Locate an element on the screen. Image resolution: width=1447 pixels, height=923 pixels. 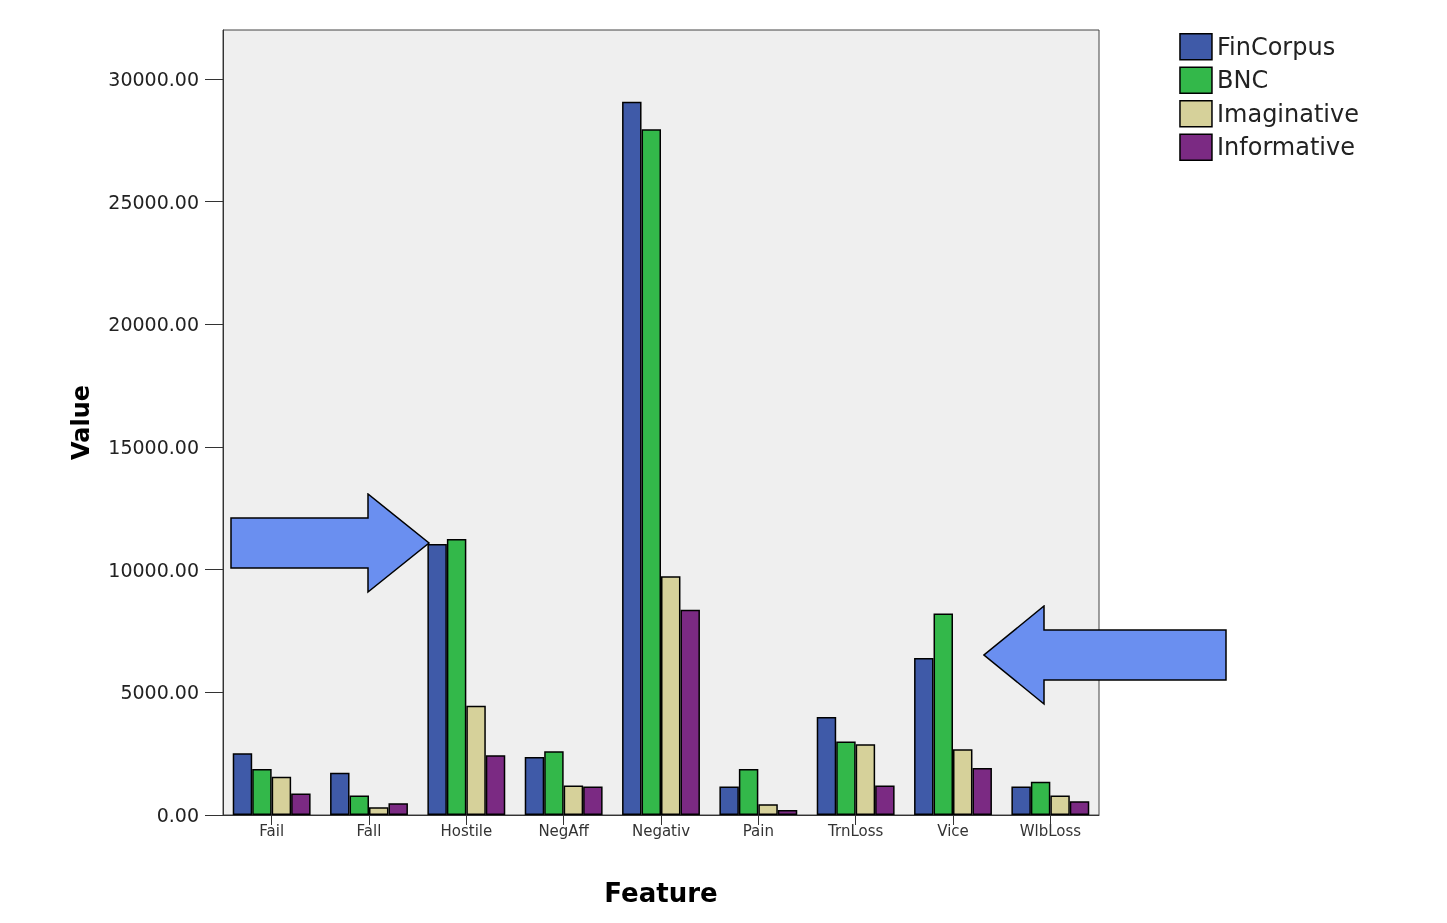
x-axis-title: Feature is located at coordinates (661, 893).